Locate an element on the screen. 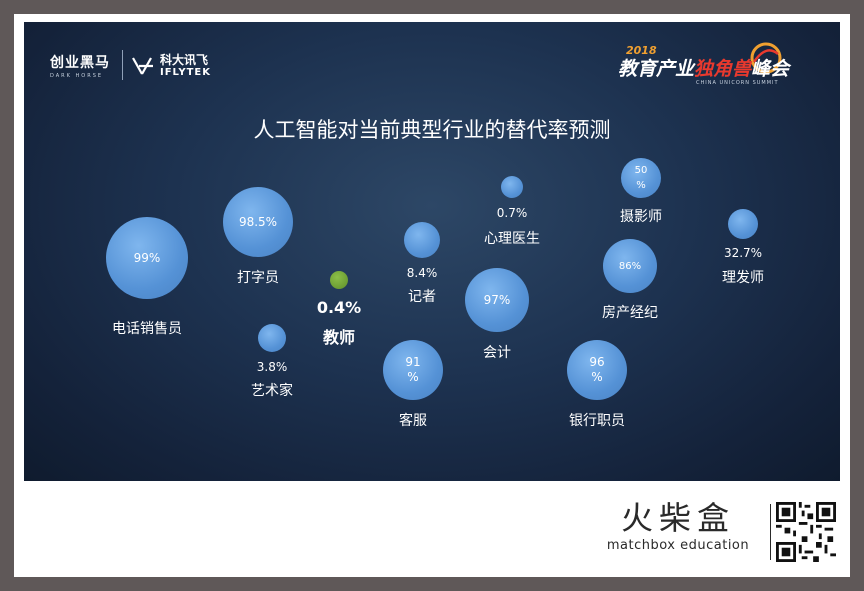 The width and height of the screenshot is (864, 591). bubble-7: 97% is located at coordinates (497, 300).